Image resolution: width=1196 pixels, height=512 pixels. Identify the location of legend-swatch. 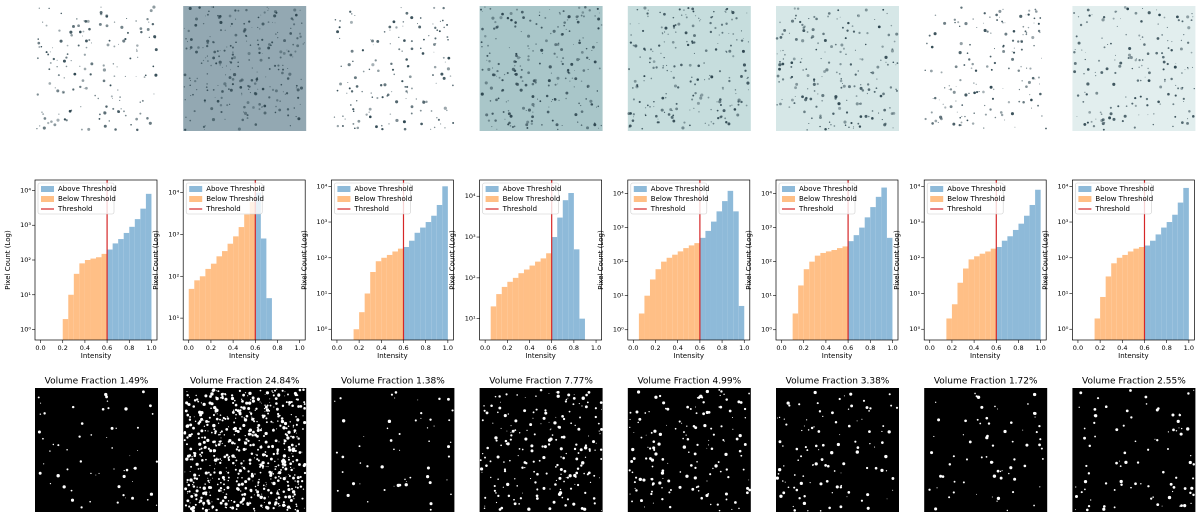
(344, 199).